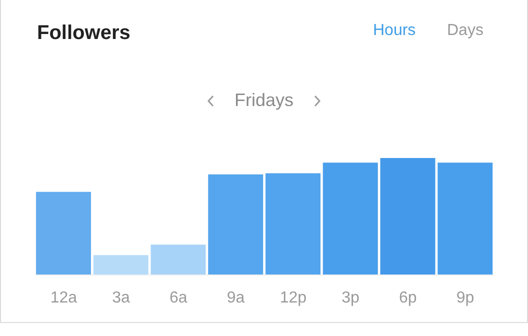 This screenshot has width=528, height=336. What do you see at coordinates (64, 297) in the screenshot?
I see `x-tick-label: 12a` at bounding box center [64, 297].